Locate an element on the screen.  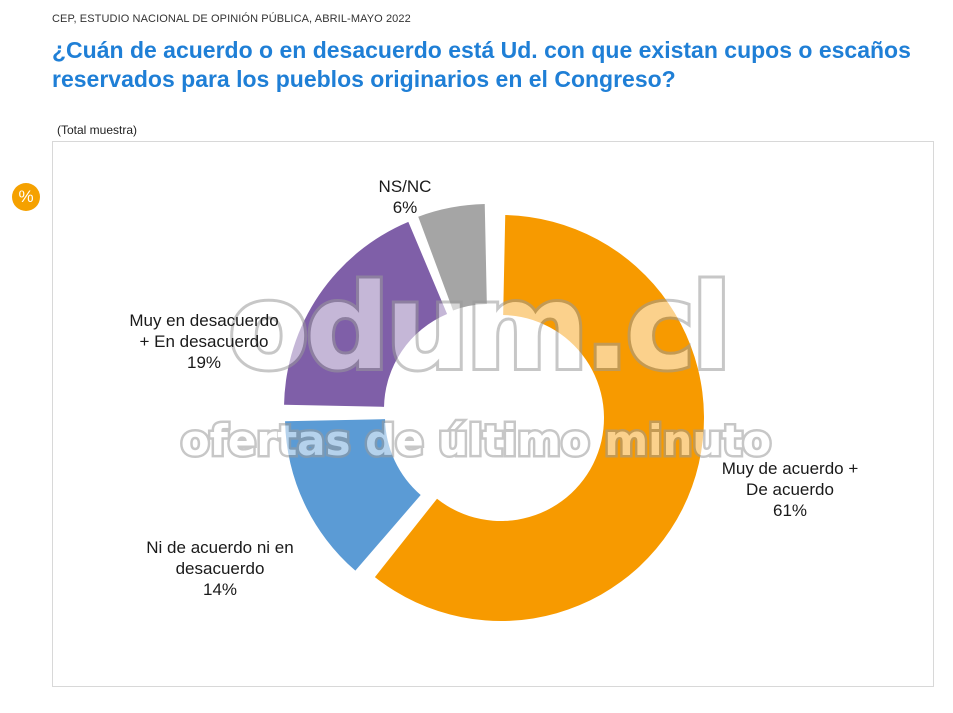
slice-label-line: desacuerdo is located at coordinates (220, 568).